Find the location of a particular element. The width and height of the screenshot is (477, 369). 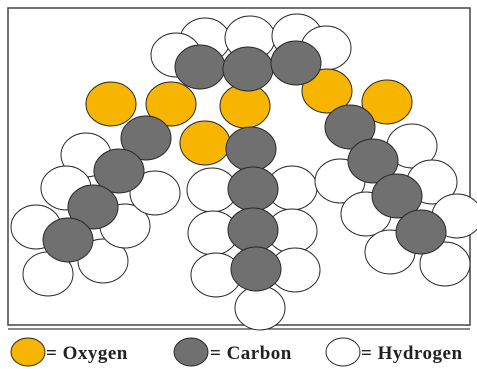

legend-oxygen-label: = Oxygen is located at coordinates (87, 353).